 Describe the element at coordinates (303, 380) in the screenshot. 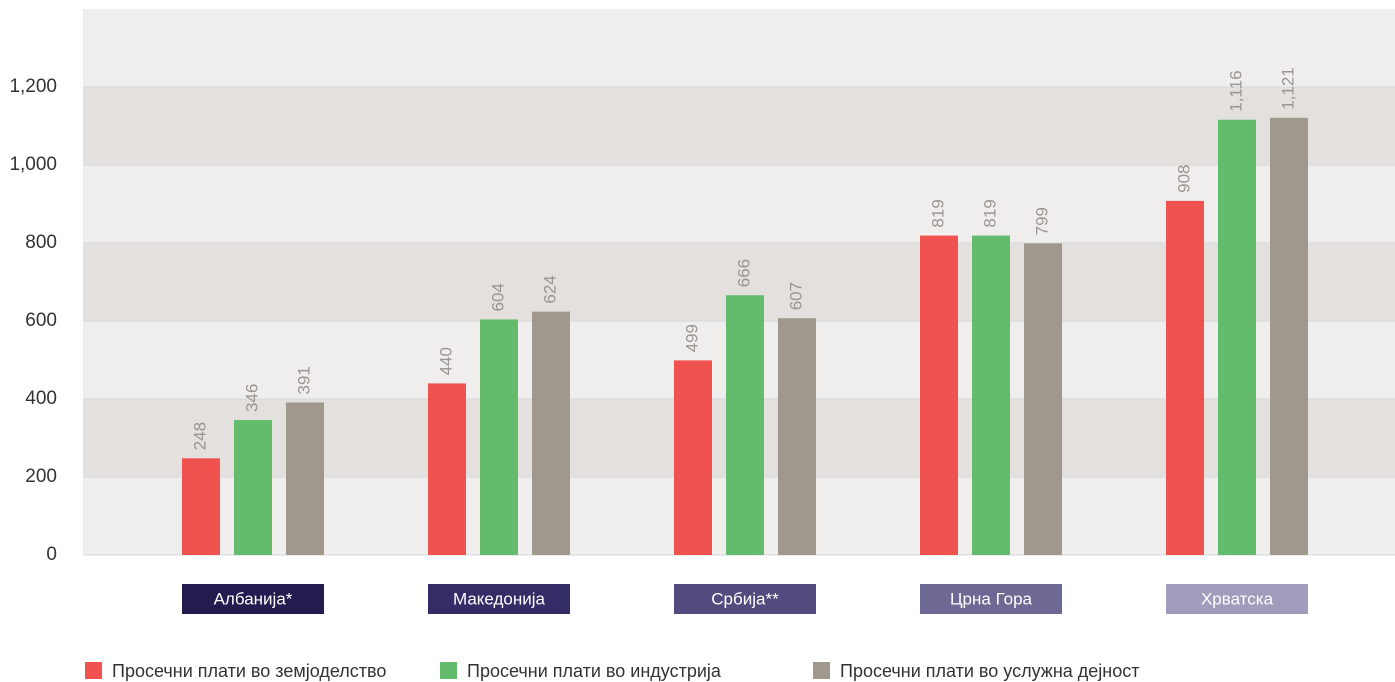

I see `value-label: 391` at that location.